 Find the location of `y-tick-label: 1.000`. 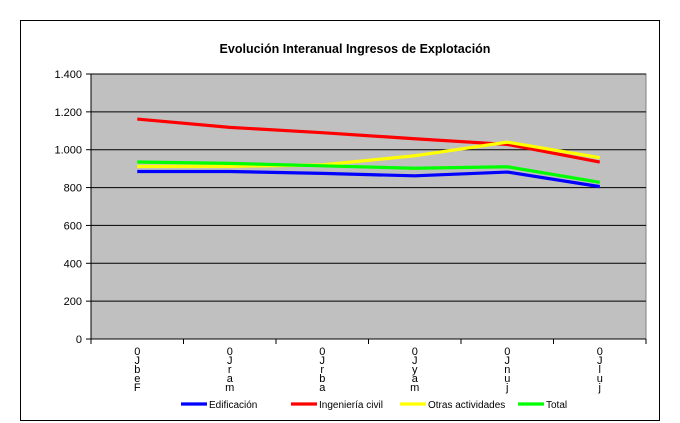

y-tick-label: 1.000 is located at coordinates (68, 151).